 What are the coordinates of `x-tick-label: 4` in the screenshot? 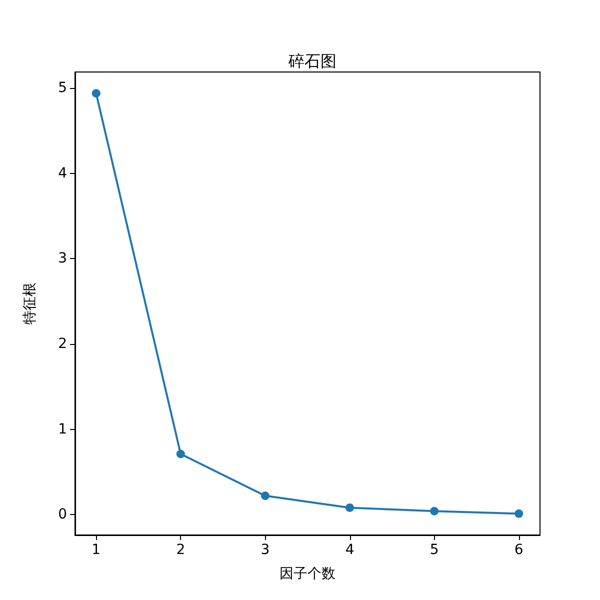 It's located at (349, 550).